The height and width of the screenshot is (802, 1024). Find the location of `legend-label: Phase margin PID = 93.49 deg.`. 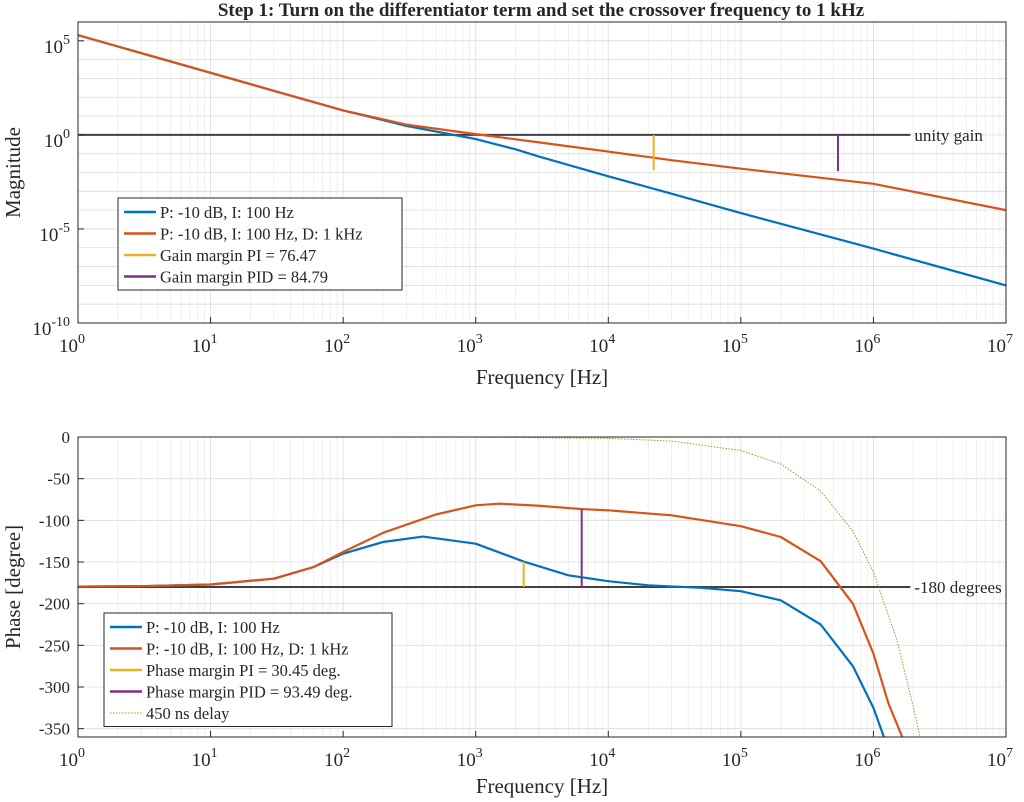

legend-label: Phase margin PID = 93.49 deg. is located at coordinates (249, 692).